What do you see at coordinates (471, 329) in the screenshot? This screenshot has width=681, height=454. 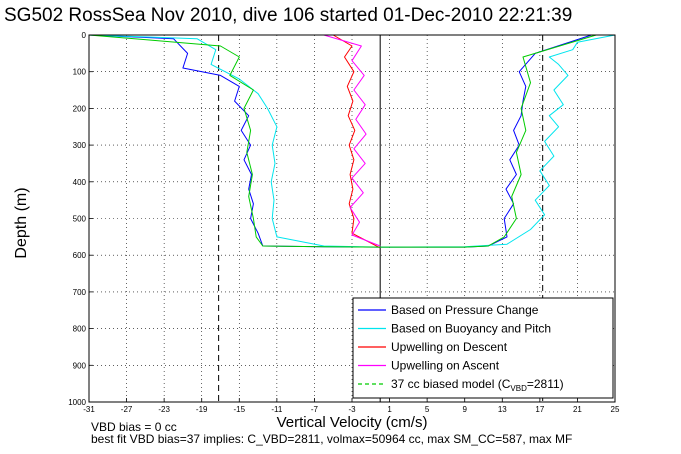 I see `legend-label: Based on Buoyancy and Pitch` at bounding box center [471, 329].